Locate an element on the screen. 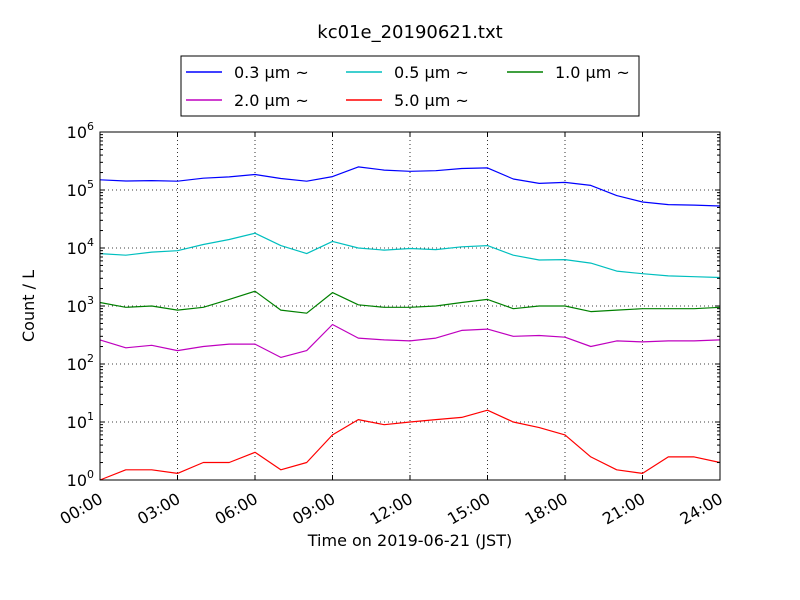 Image resolution: width=800 pixels, height=600 pixels. legend-label: 2.0 μm ~ is located at coordinates (271, 100).